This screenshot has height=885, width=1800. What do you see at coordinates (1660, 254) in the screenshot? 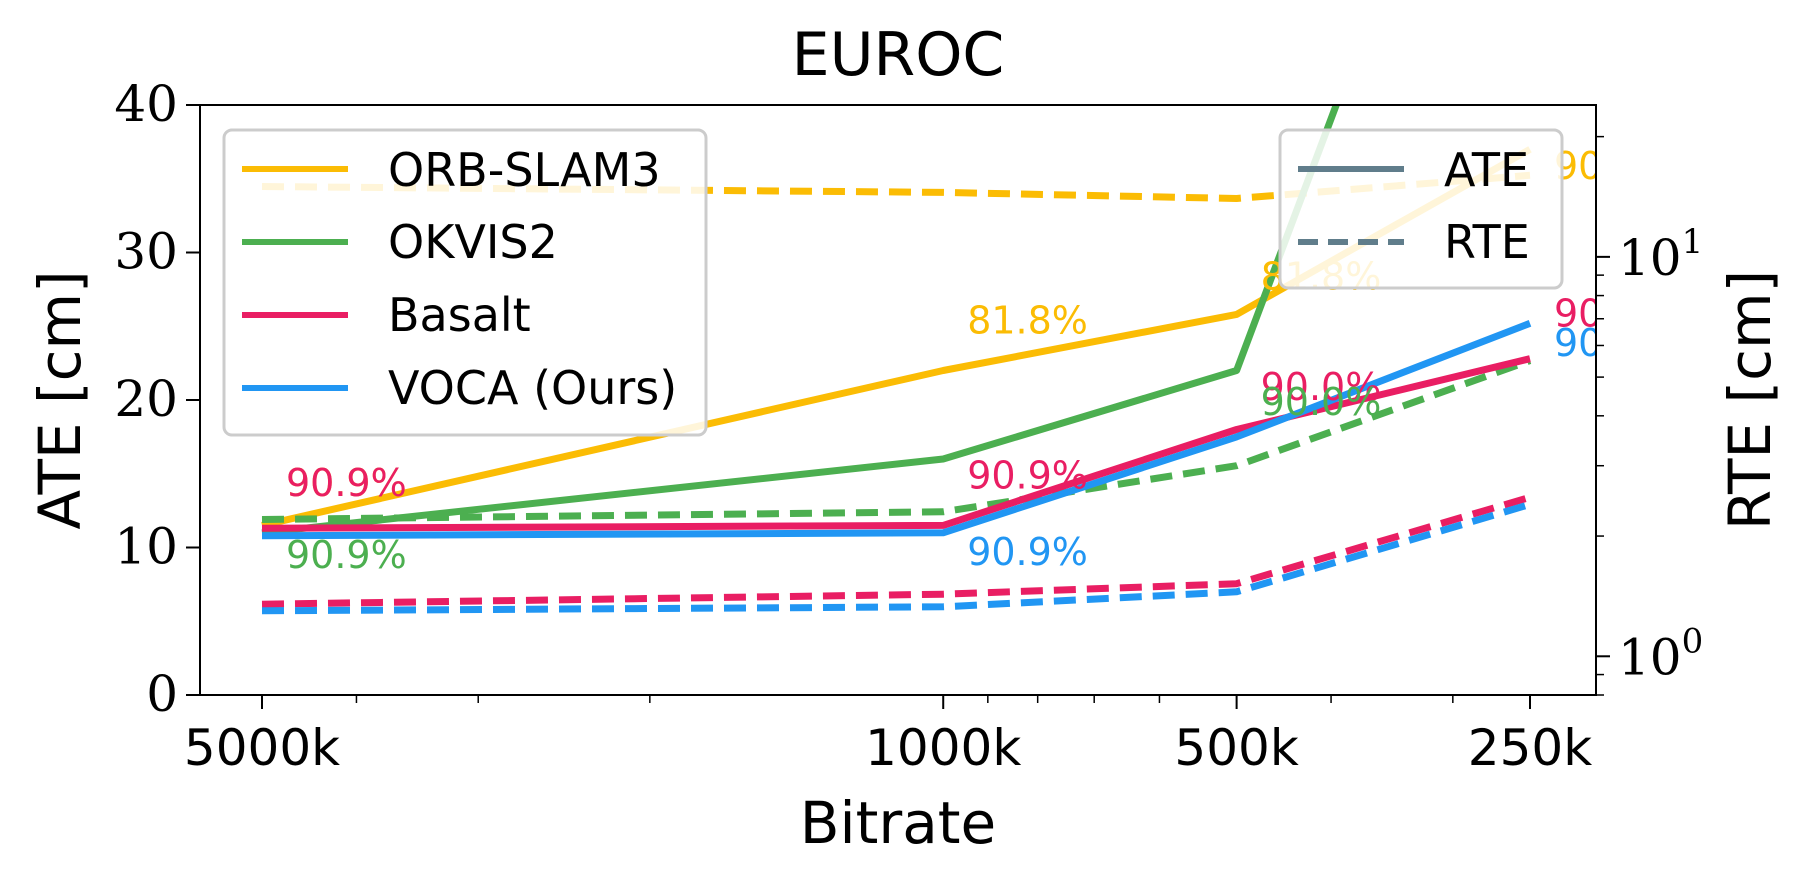
I see `y-right-tick-label-10: 10¹` at bounding box center [1660, 254].